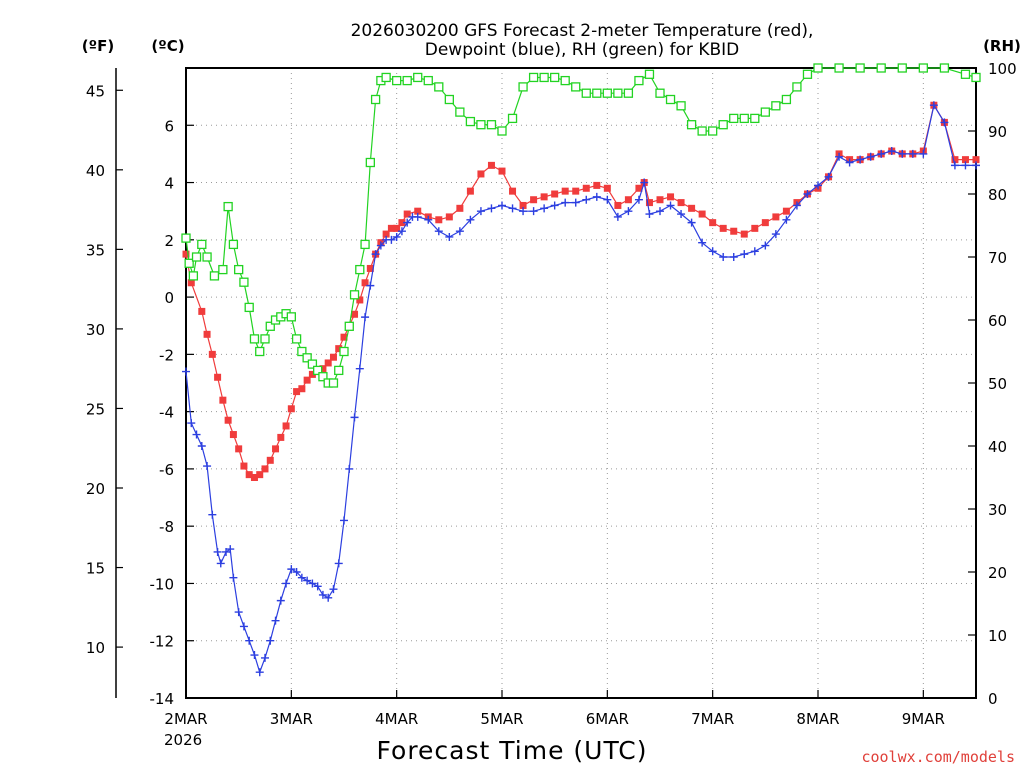 The width and height of the screenshot is (1024, 768). I want to click on fahrenheit-axis-unit: (ºF), so click(98, 46).